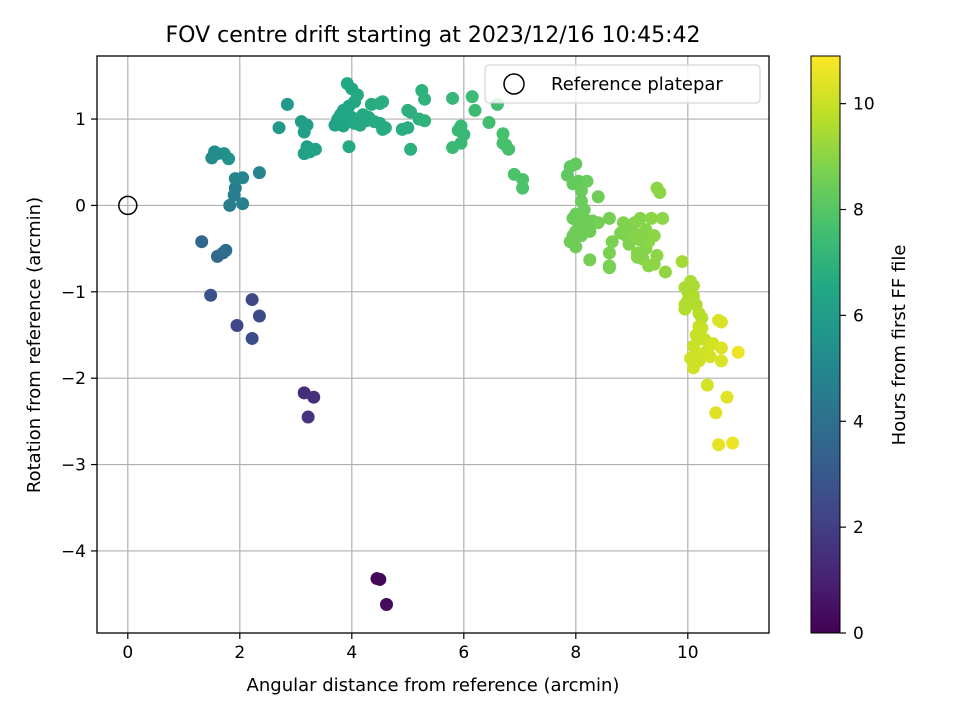 The height and width of the screenshot is (720, 960). What do you see at coordinates (80, 206) in the screenshot?
I see `y-tick-label: 0` at bounding box center [80, 206].